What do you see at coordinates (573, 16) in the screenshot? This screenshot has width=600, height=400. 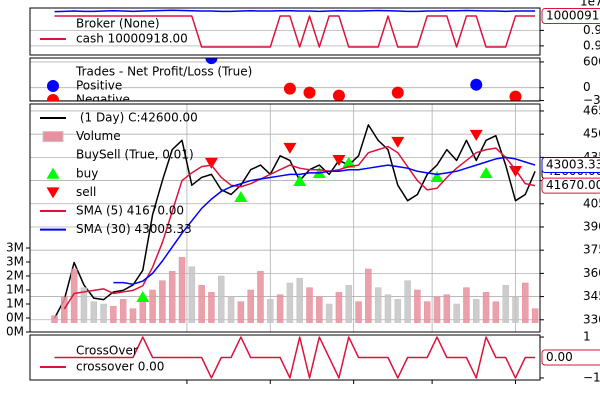 I see `value-tag-label: 10000918` at bounding box center [573, 16].